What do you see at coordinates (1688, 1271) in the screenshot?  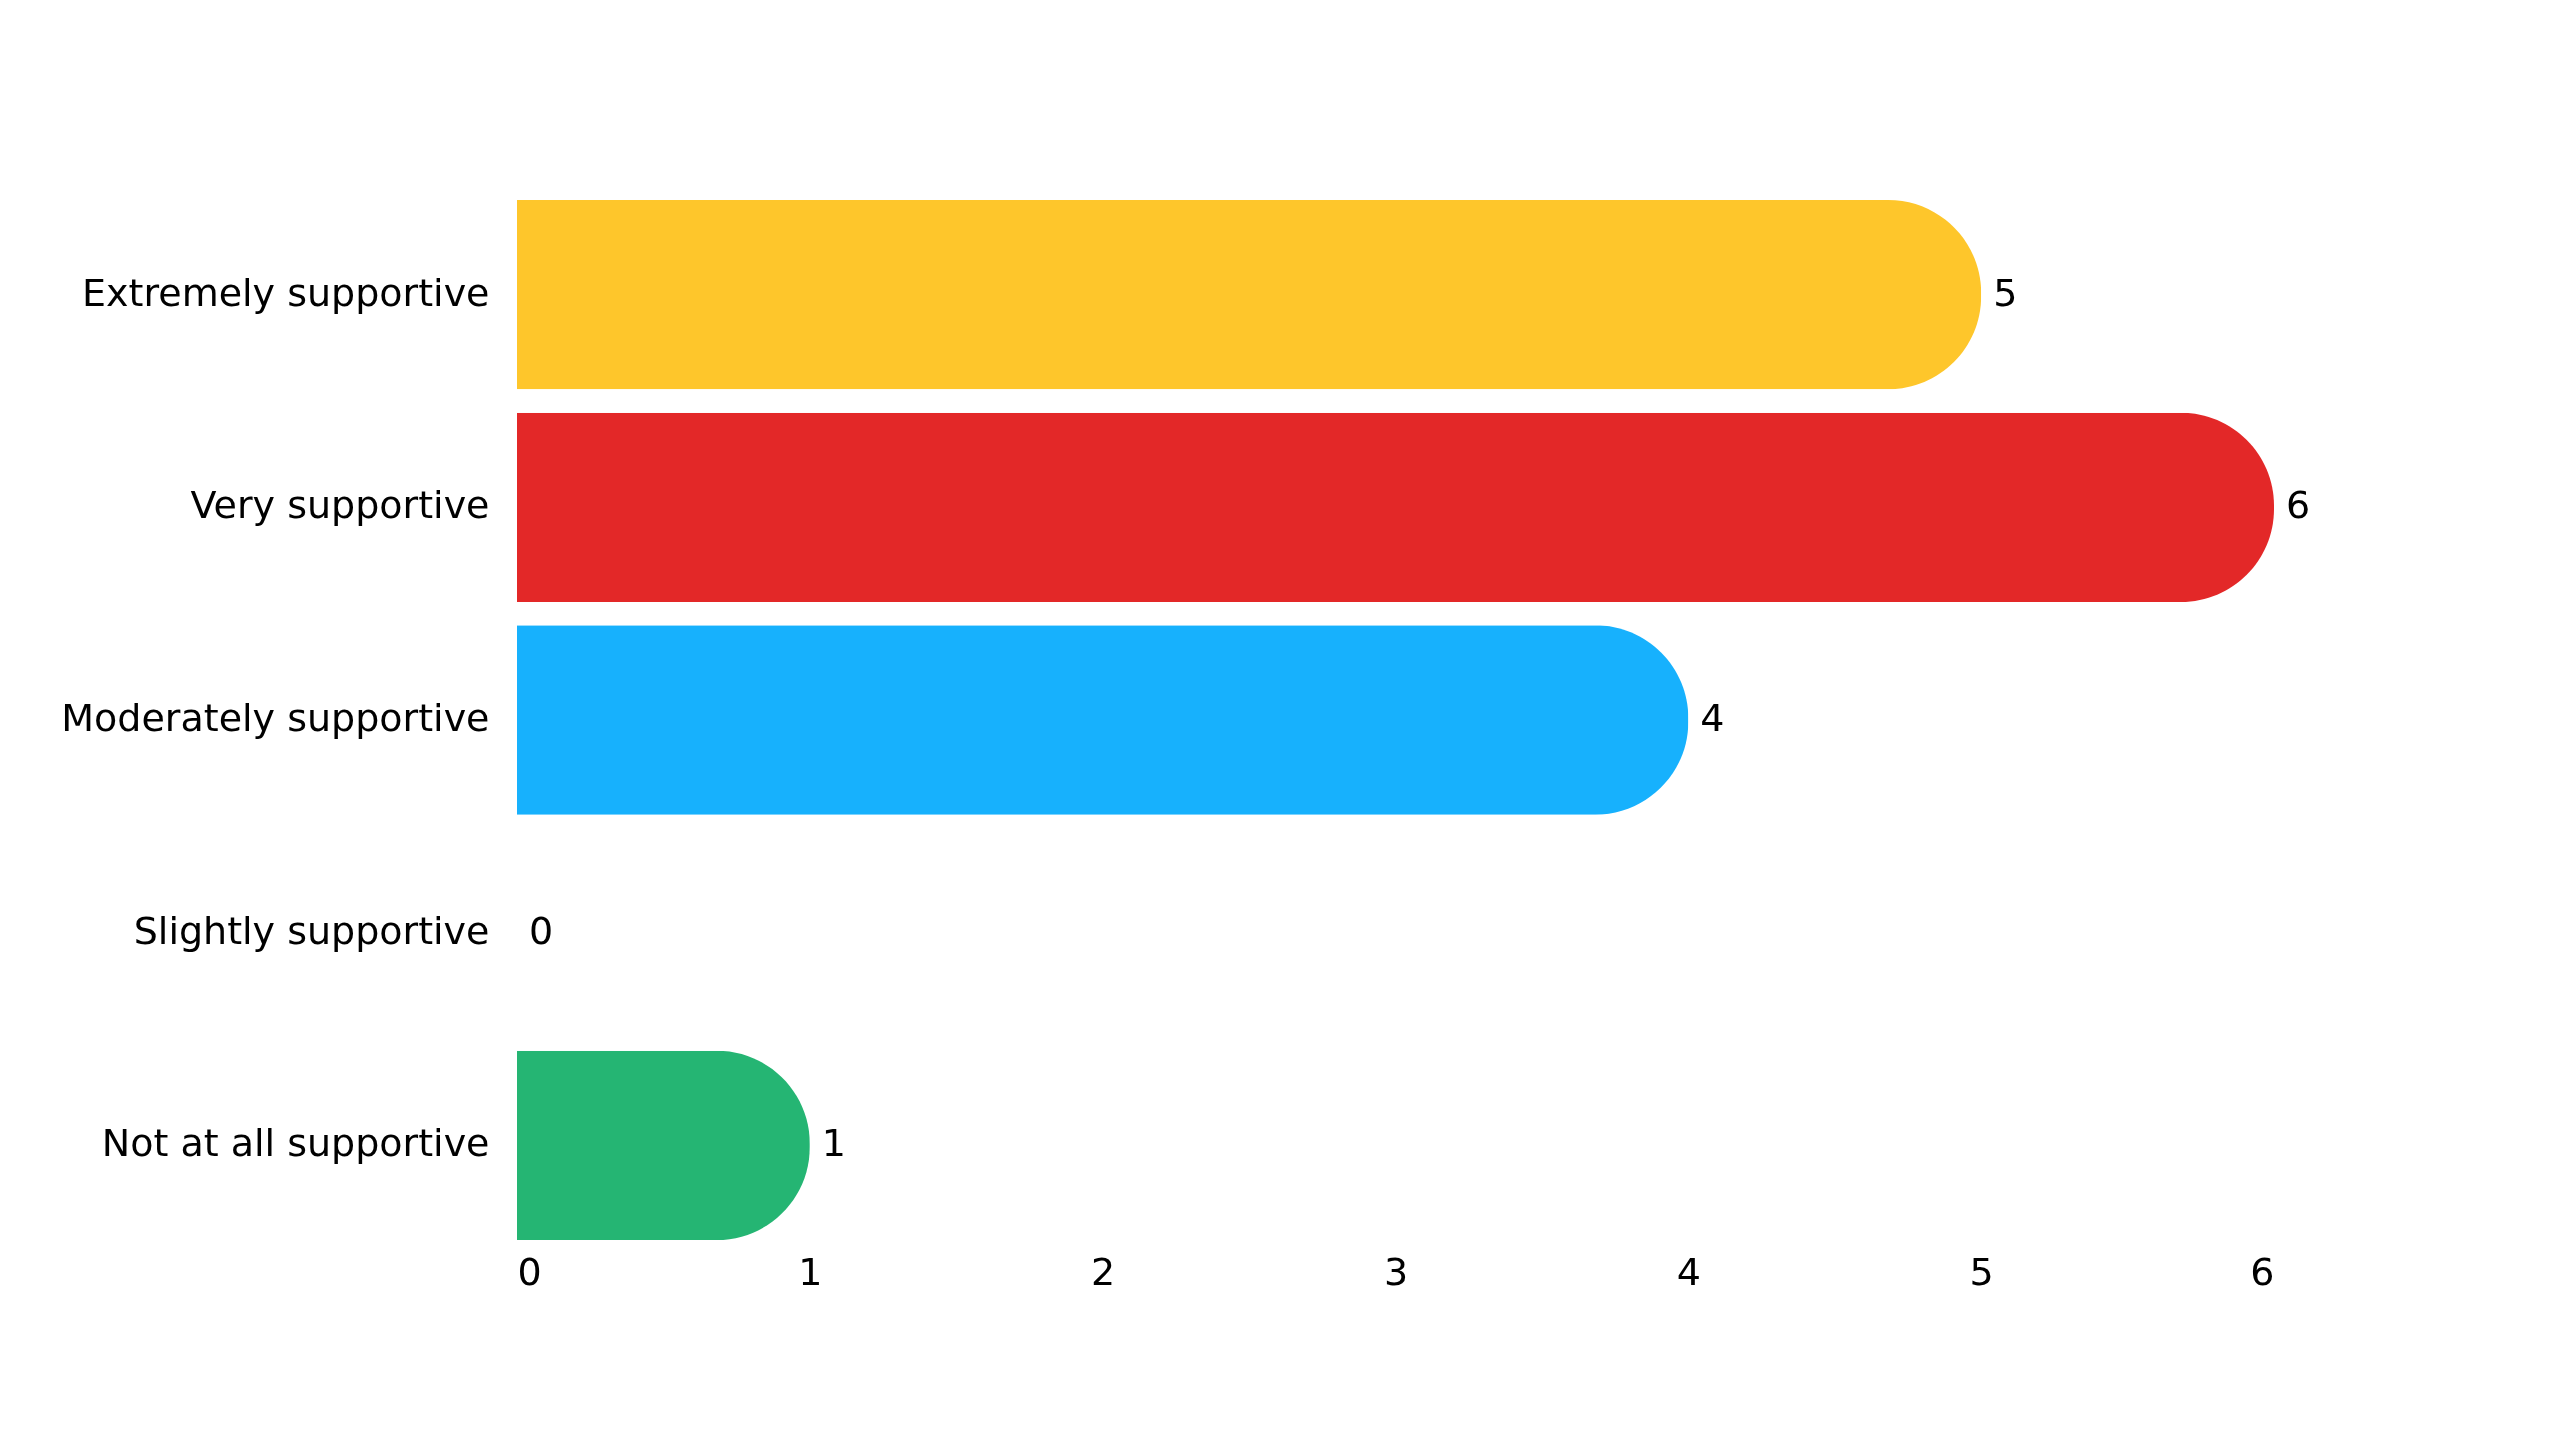 I see `x-tick-label: 4` at bounding box center [1688, 1271].